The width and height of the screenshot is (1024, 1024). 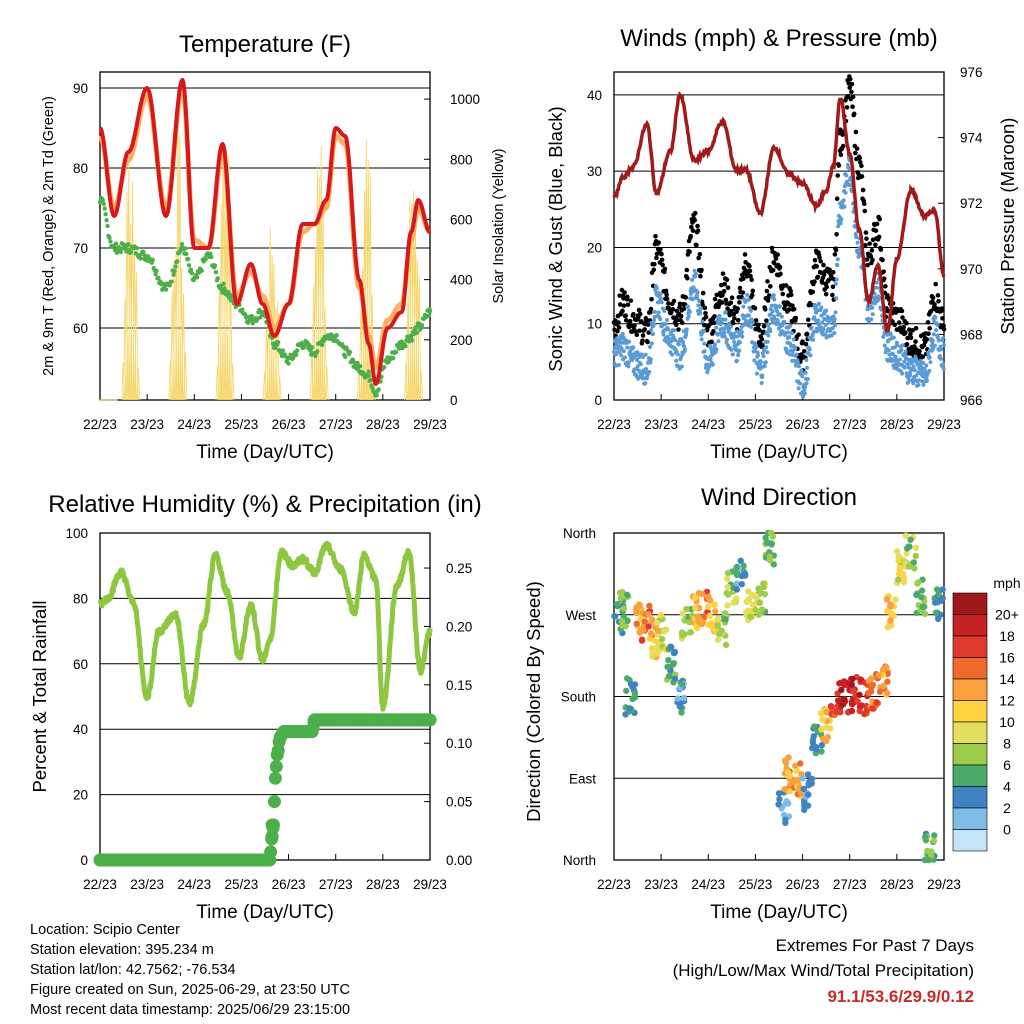 I want to click on y-tick-label: West, so click(x=580, y=615).